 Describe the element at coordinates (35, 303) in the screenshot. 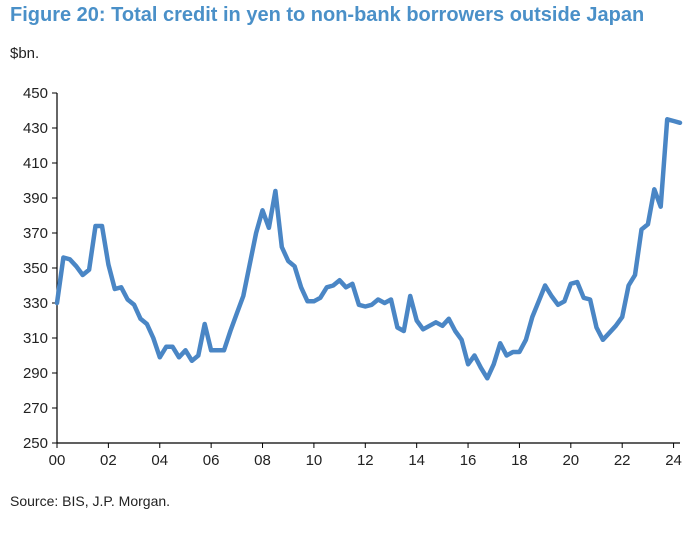

I see `y-tick-label: 330` at that location.